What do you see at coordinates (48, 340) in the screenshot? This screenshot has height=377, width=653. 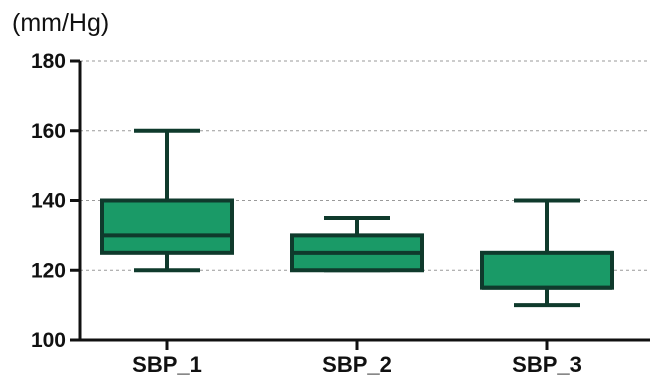 I see `y-tick-label-100: 100` at bounding box center [48, 340].